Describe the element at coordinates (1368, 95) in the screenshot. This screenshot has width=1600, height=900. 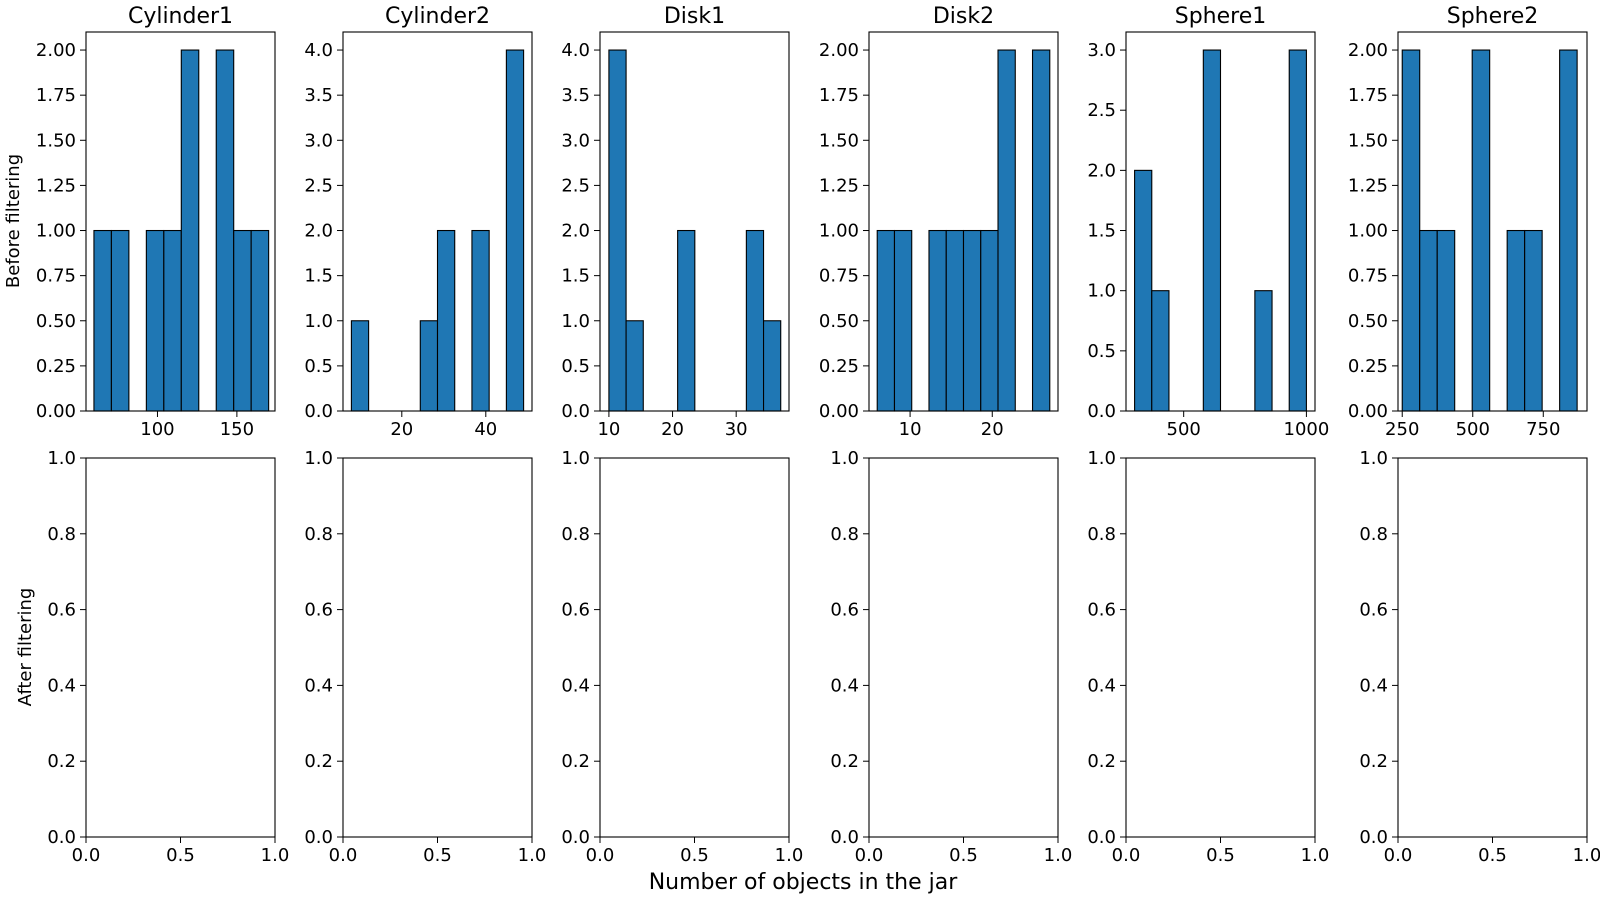
I see `y-tick-label: 1.75` at that location.